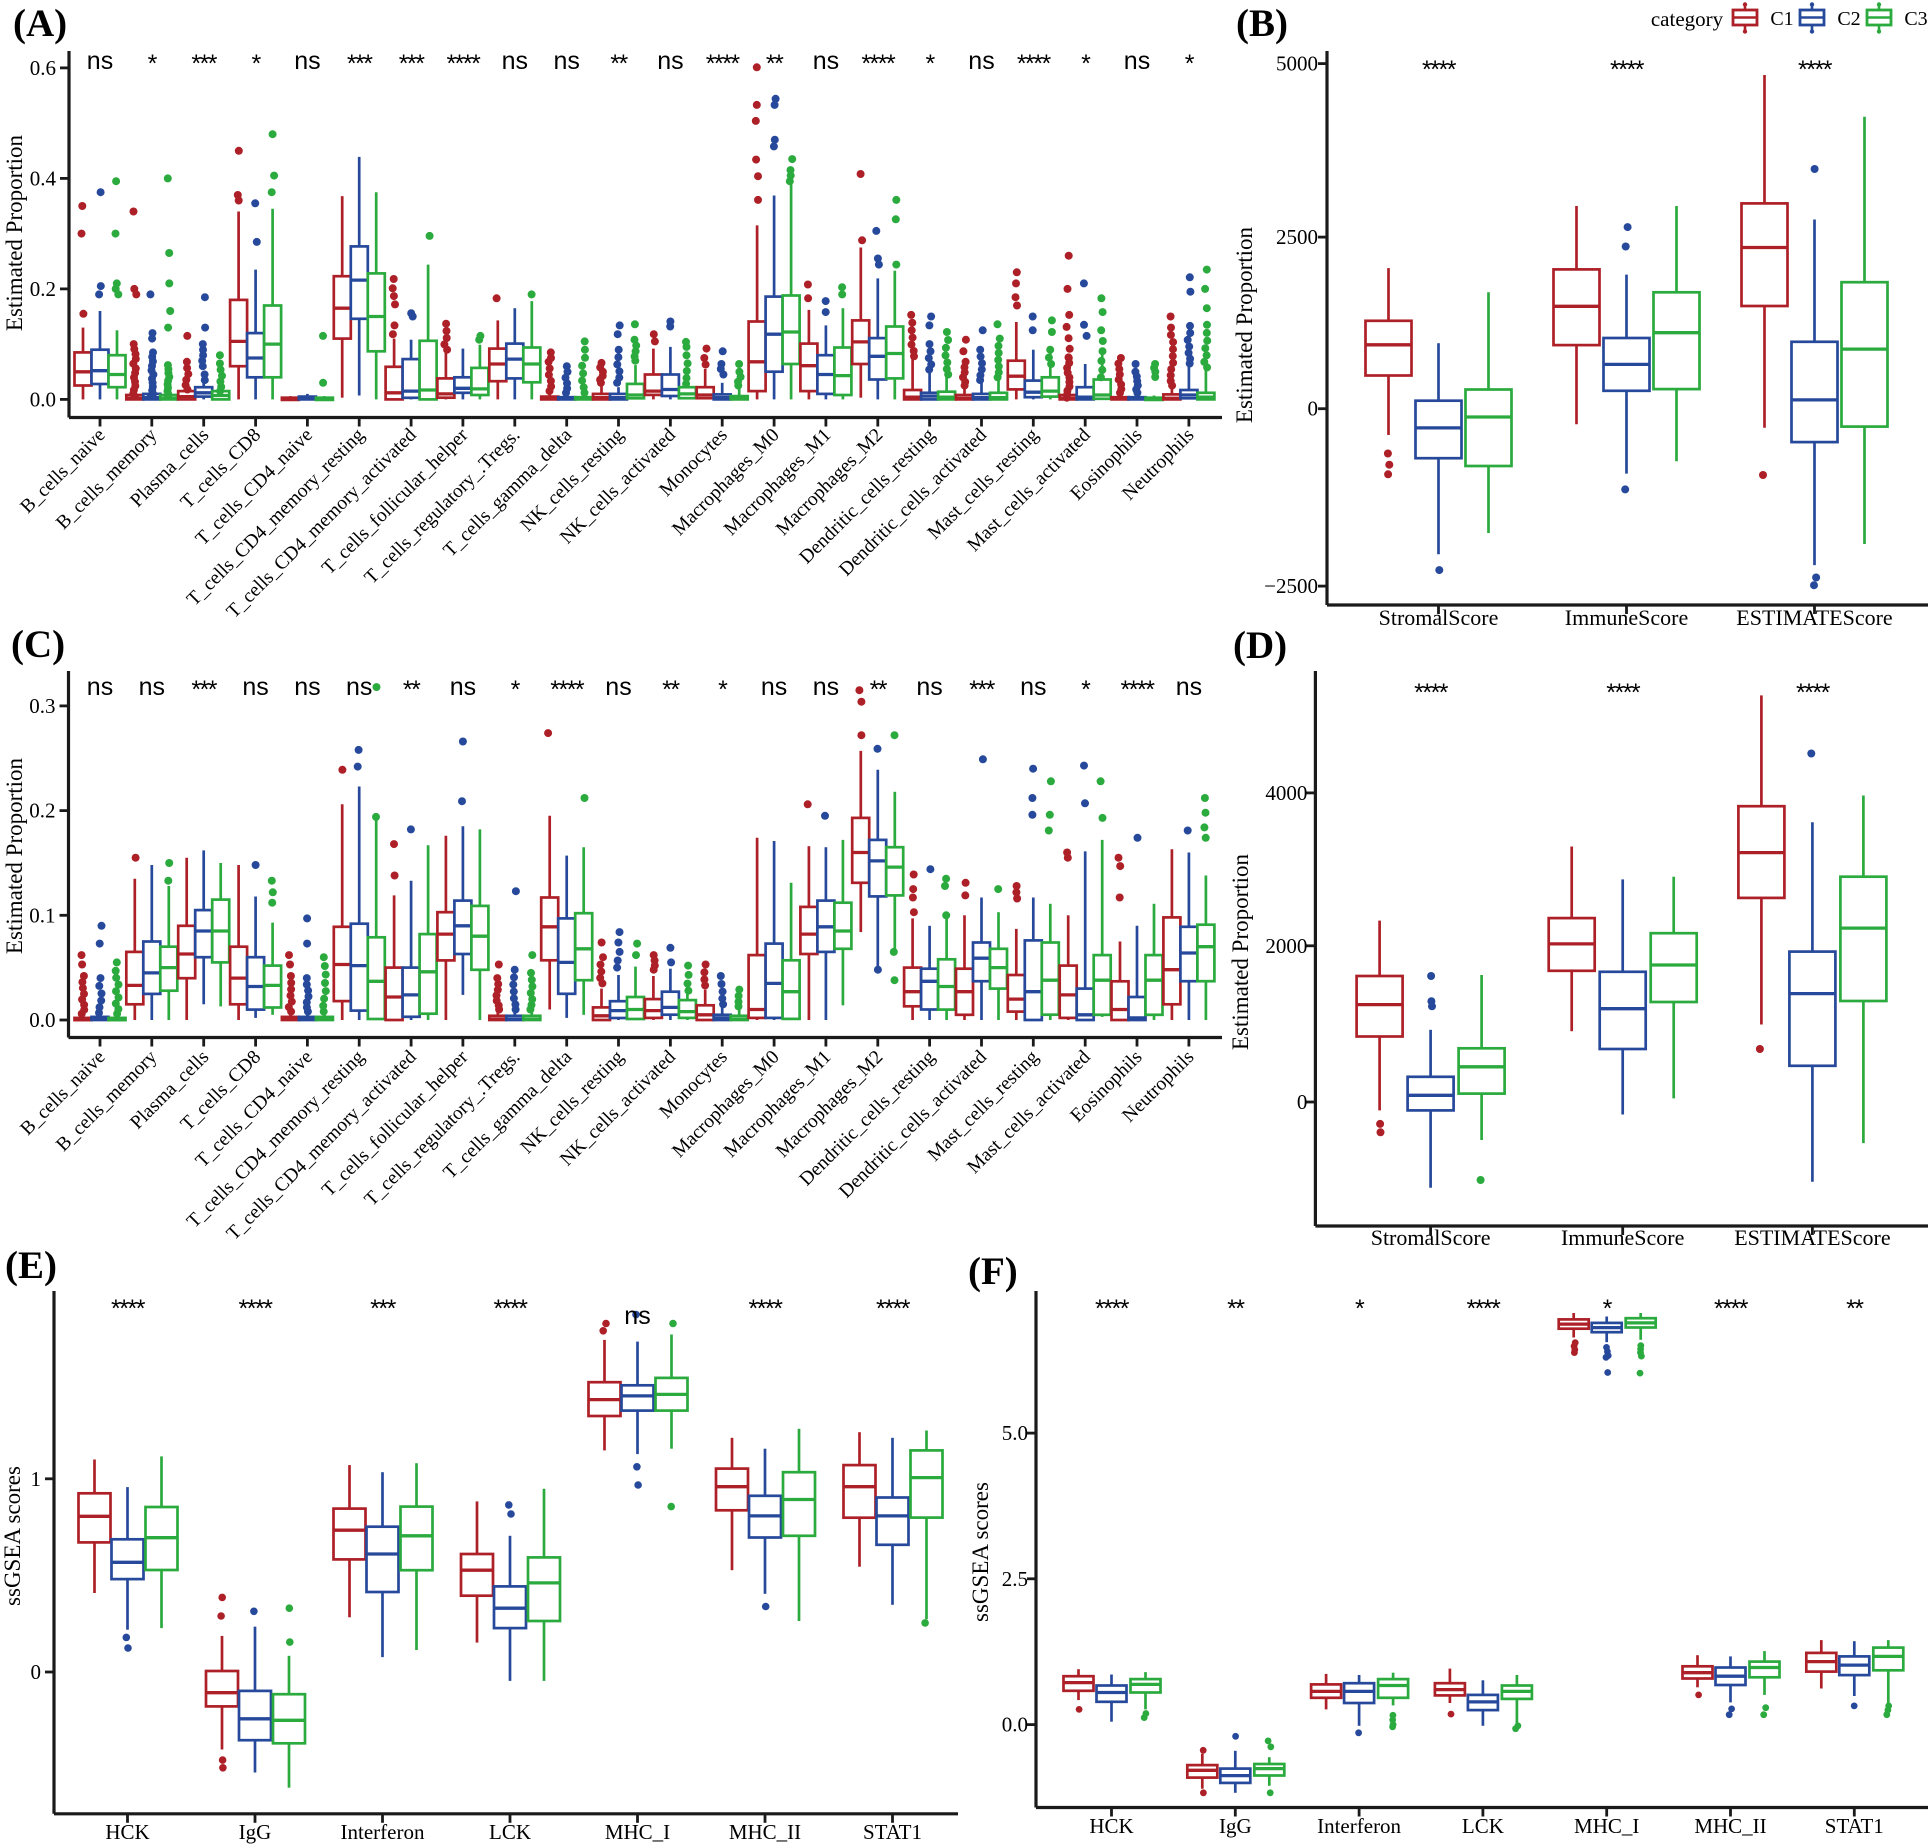 This screenshot has height=1846, width=1930. Describe the element at coordinates (43, 289) in the screenshot. I see `svg-text: 0.2` at that location.